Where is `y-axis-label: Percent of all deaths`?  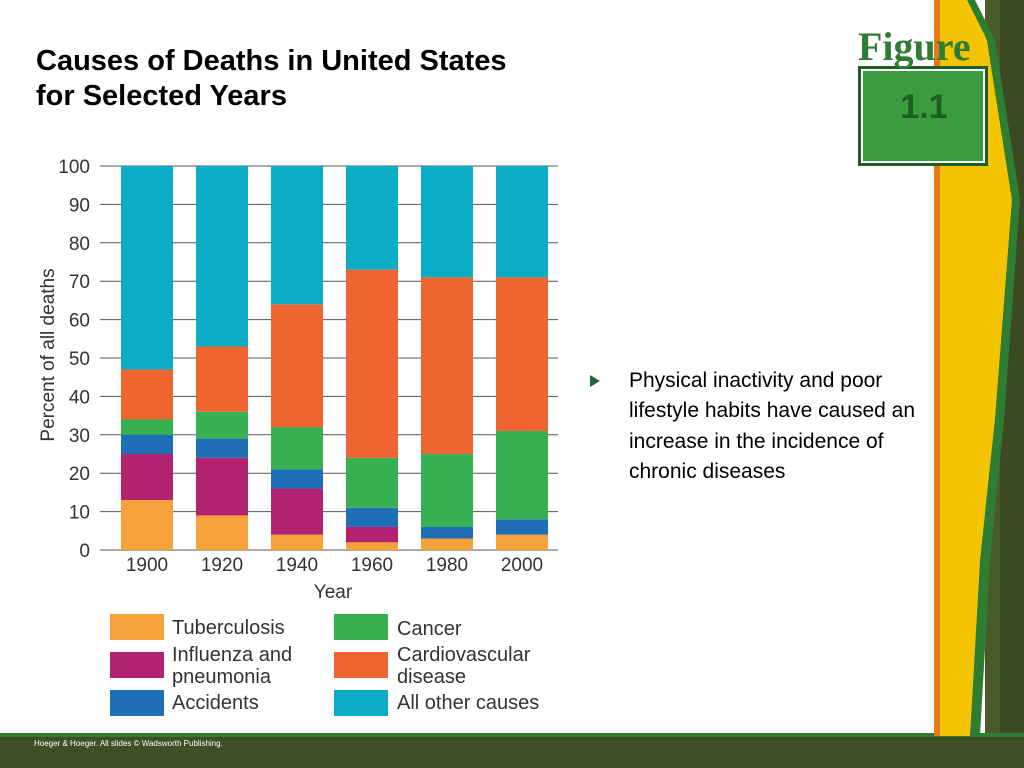 y-axis-label: Percent of all deaths is located at coordinates (48, 354).